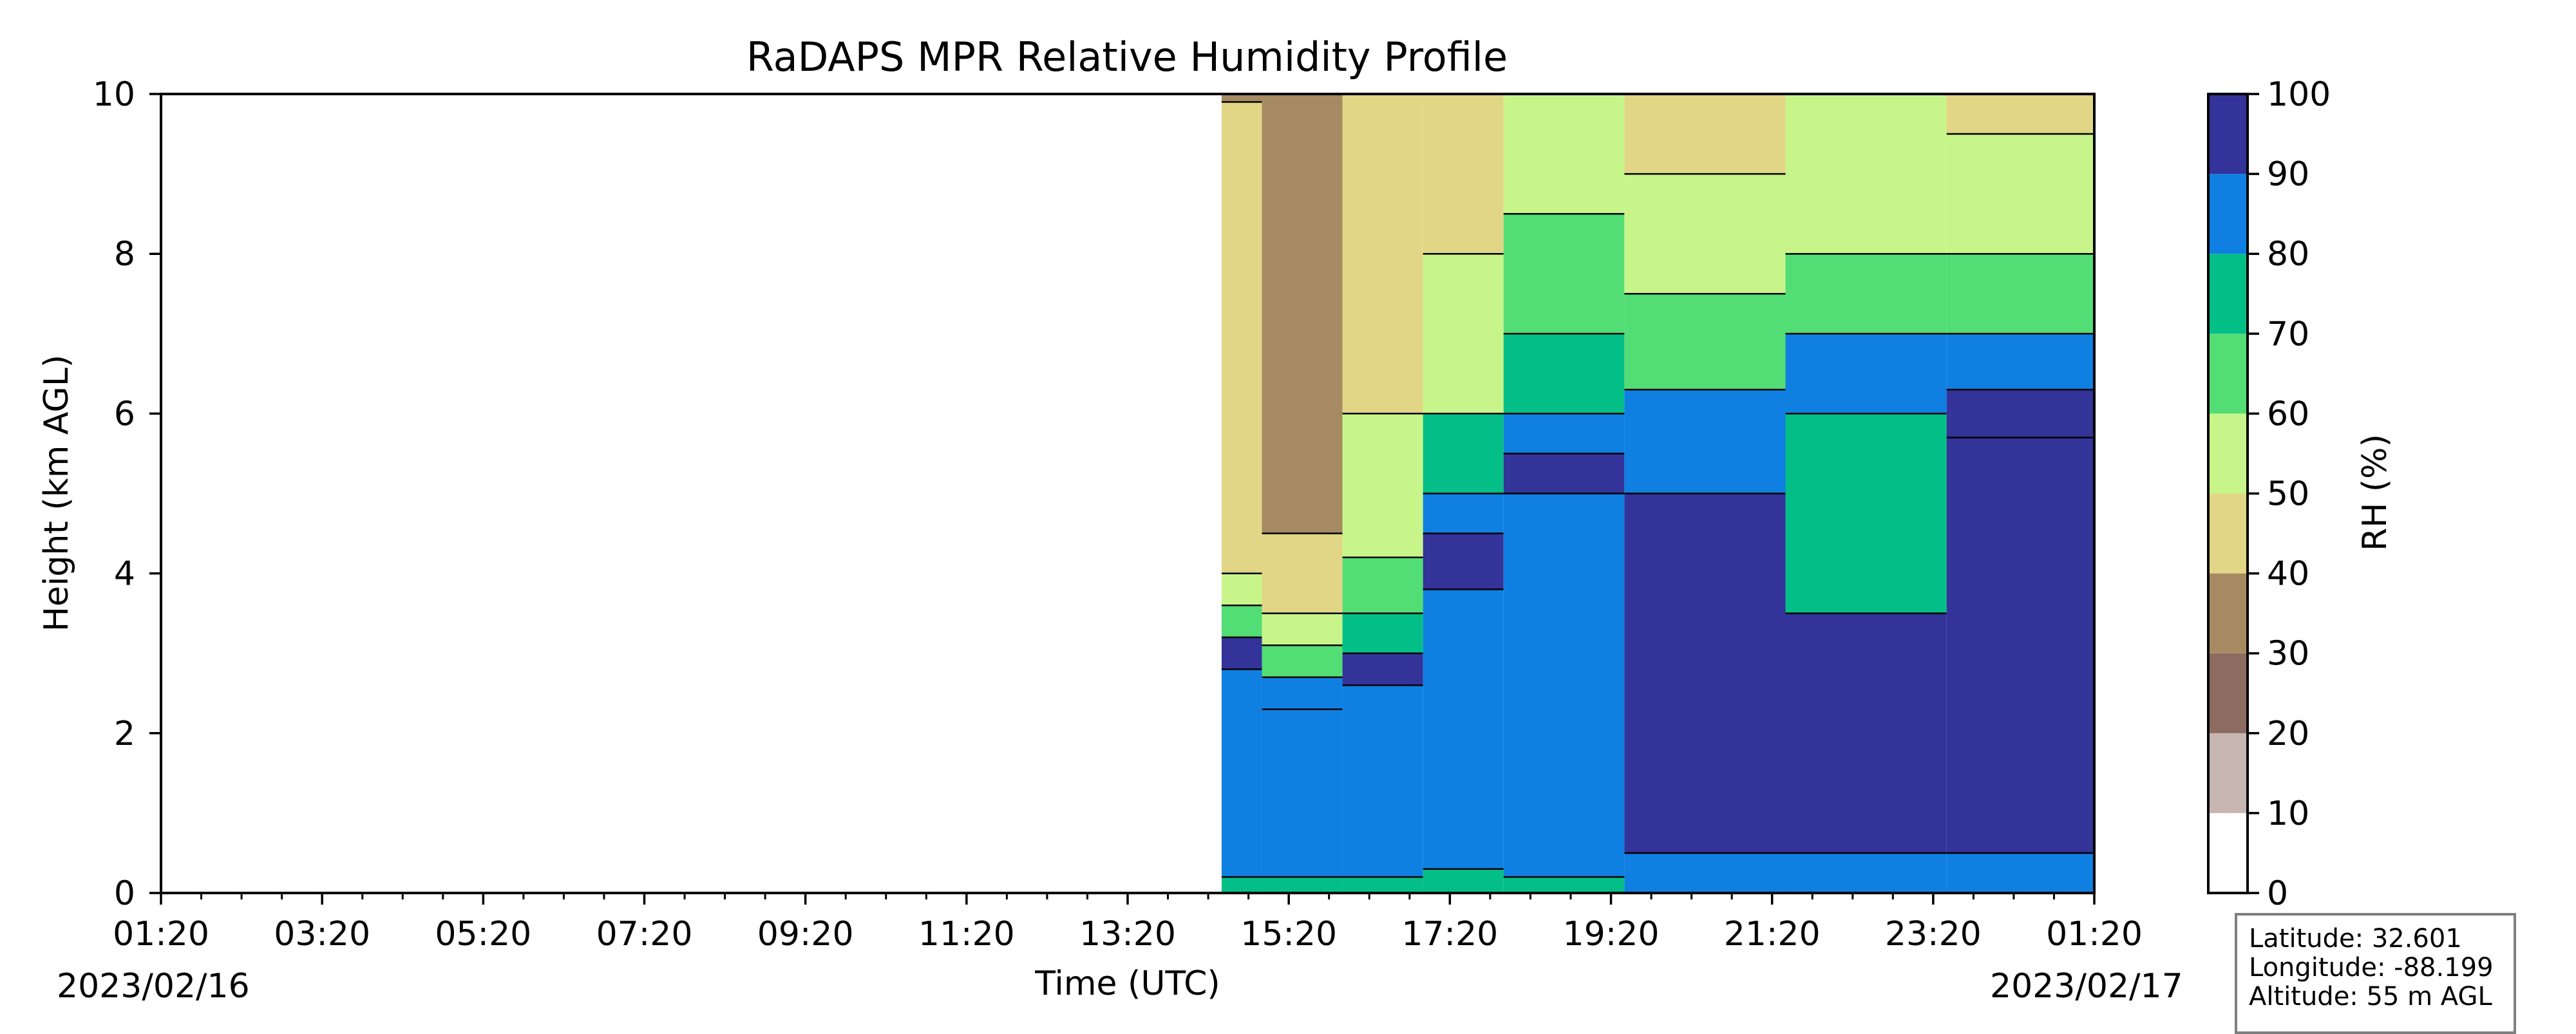 This screenshot has height=1034, width=2576. I want to click on colorbar-tick-label: 100, so click(2299, 94).